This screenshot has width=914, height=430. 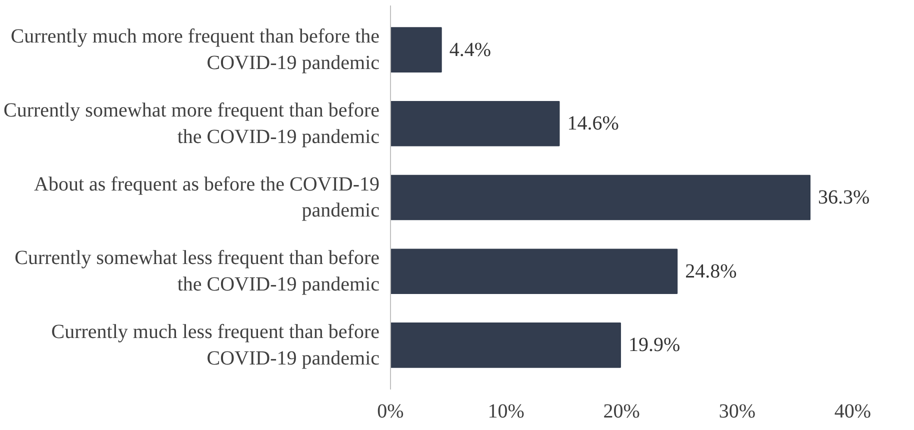 I want to click on data-label: 14.6%, so click(x=593, y=123).